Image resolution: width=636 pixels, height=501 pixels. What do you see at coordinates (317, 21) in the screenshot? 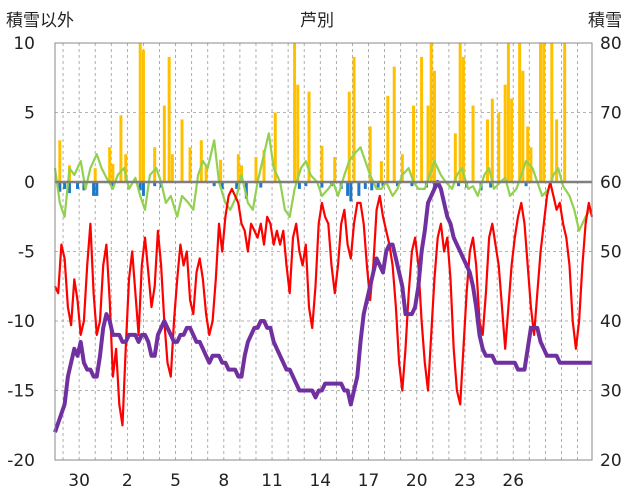
I see `chart-title: 芦別` at bounding box center [317, 21].